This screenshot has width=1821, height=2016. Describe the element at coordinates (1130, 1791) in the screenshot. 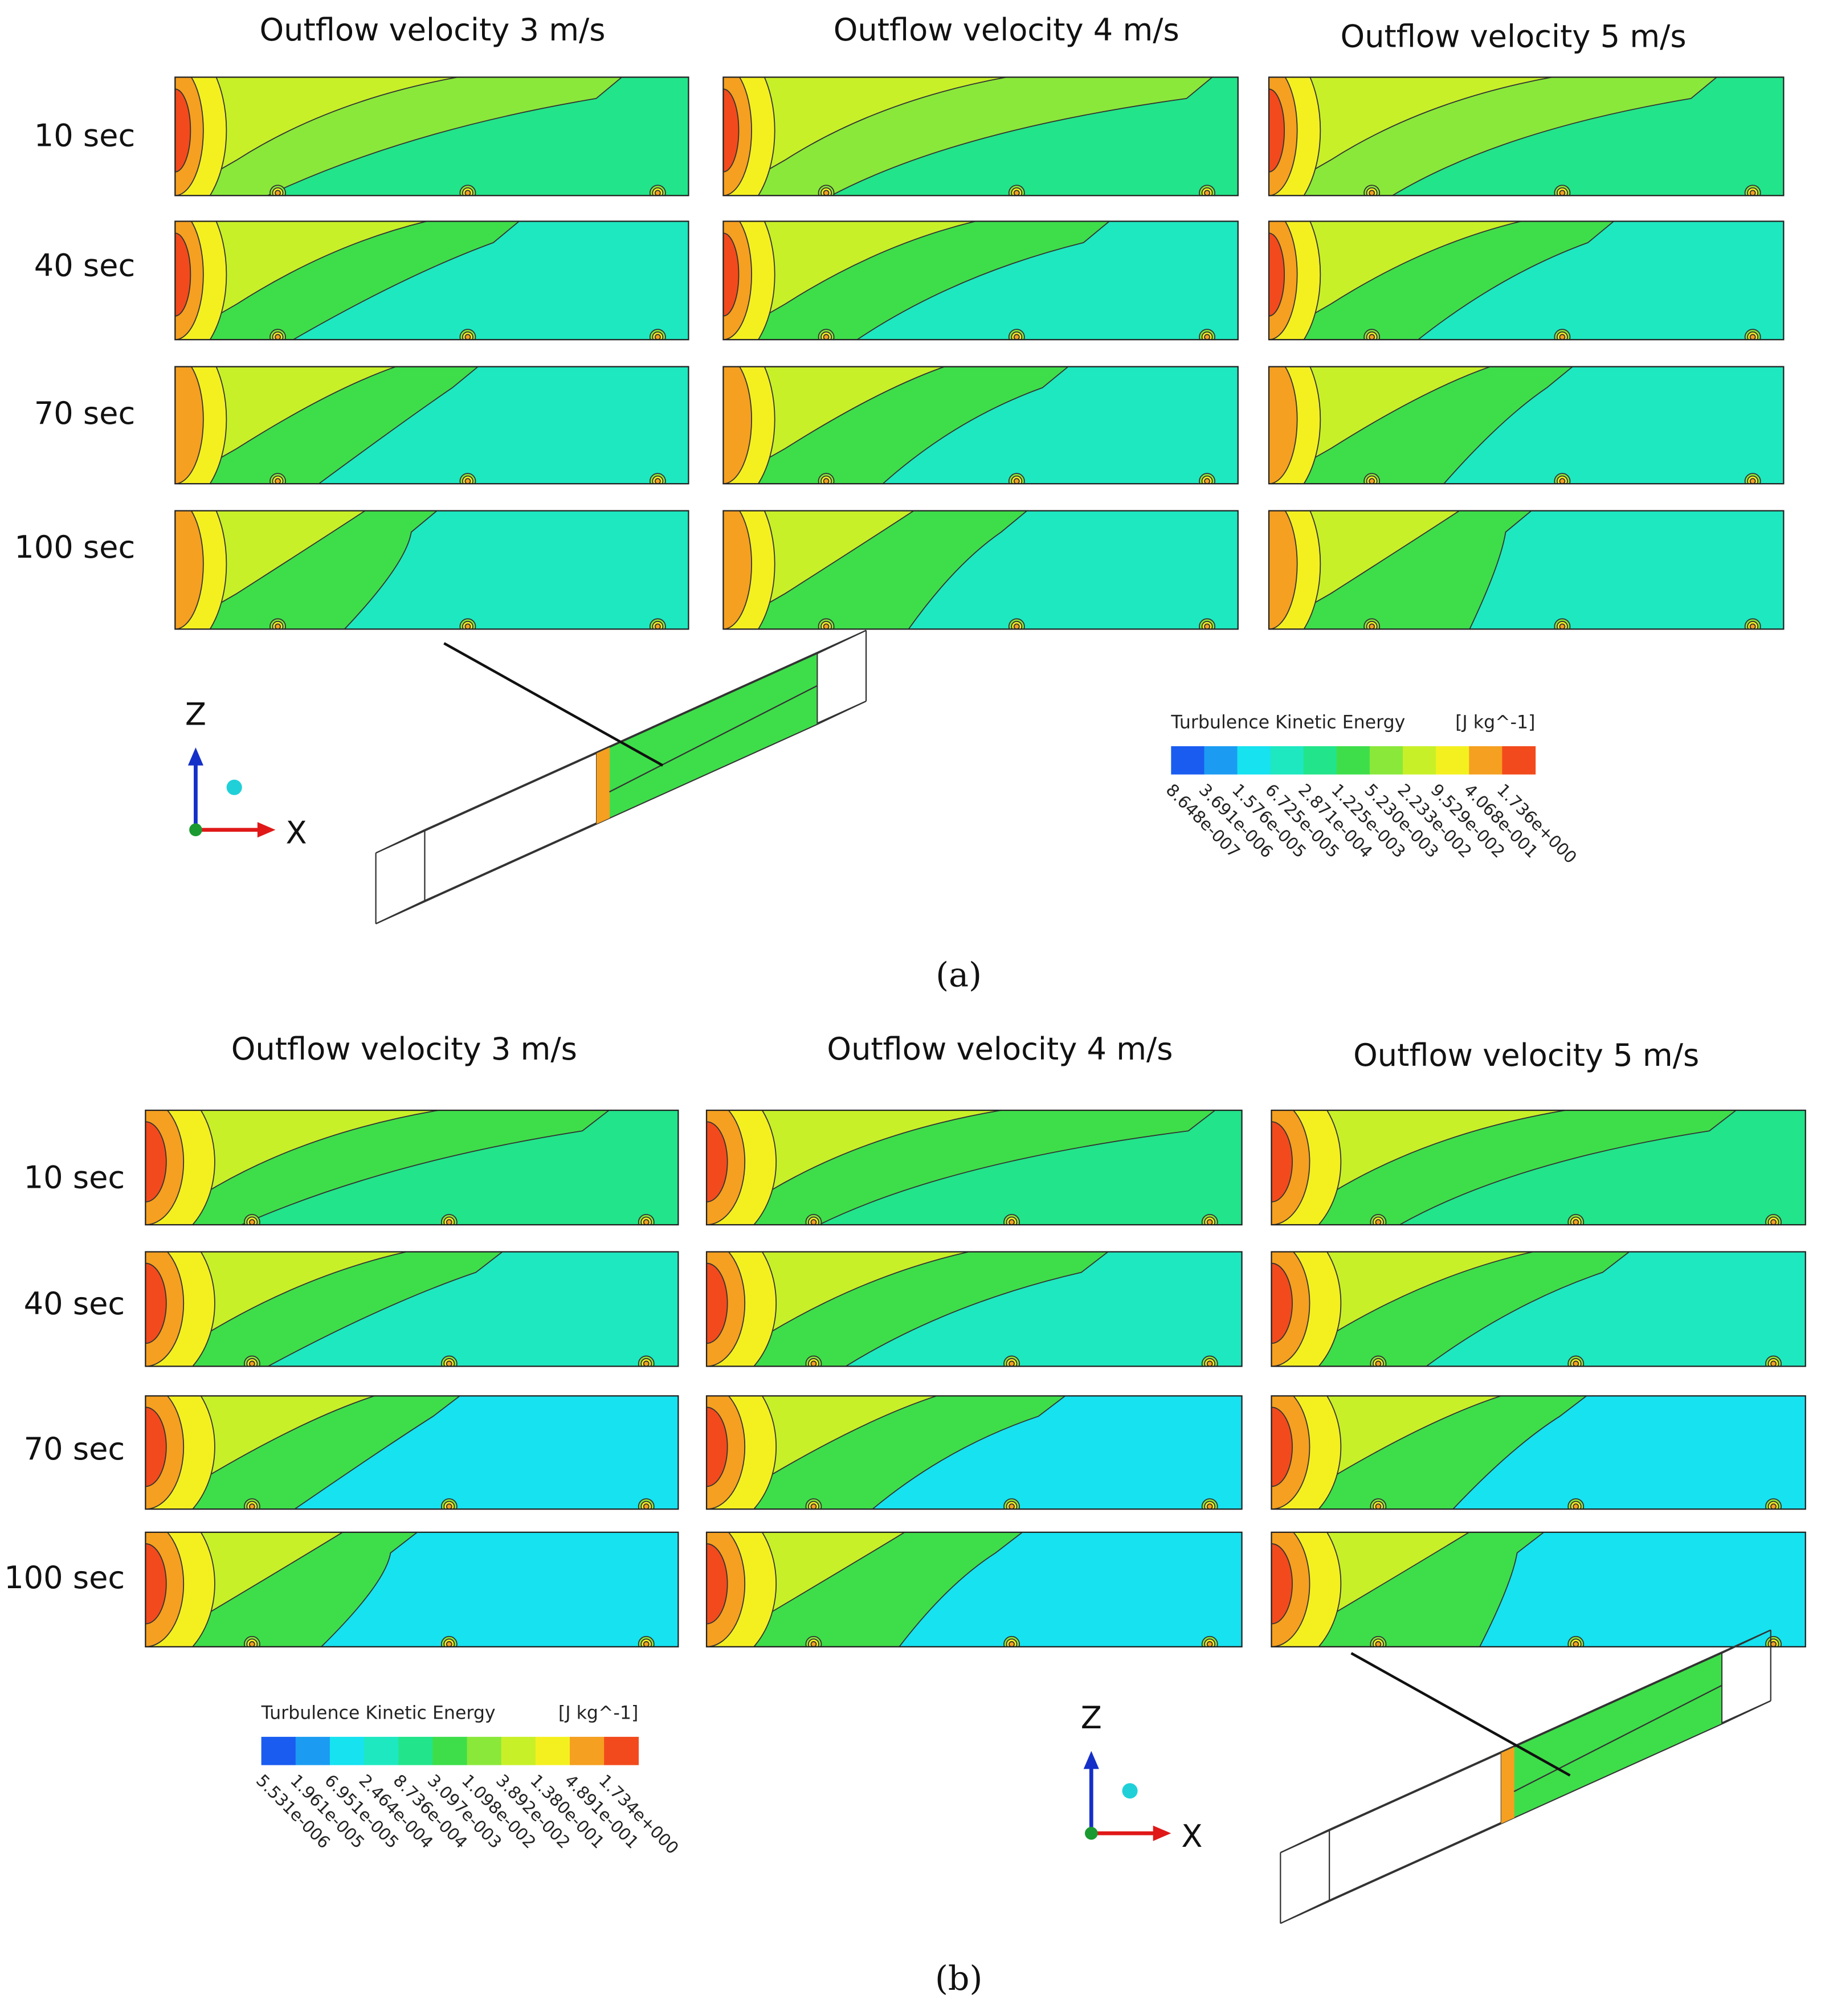

I see `view-ball` at that location.